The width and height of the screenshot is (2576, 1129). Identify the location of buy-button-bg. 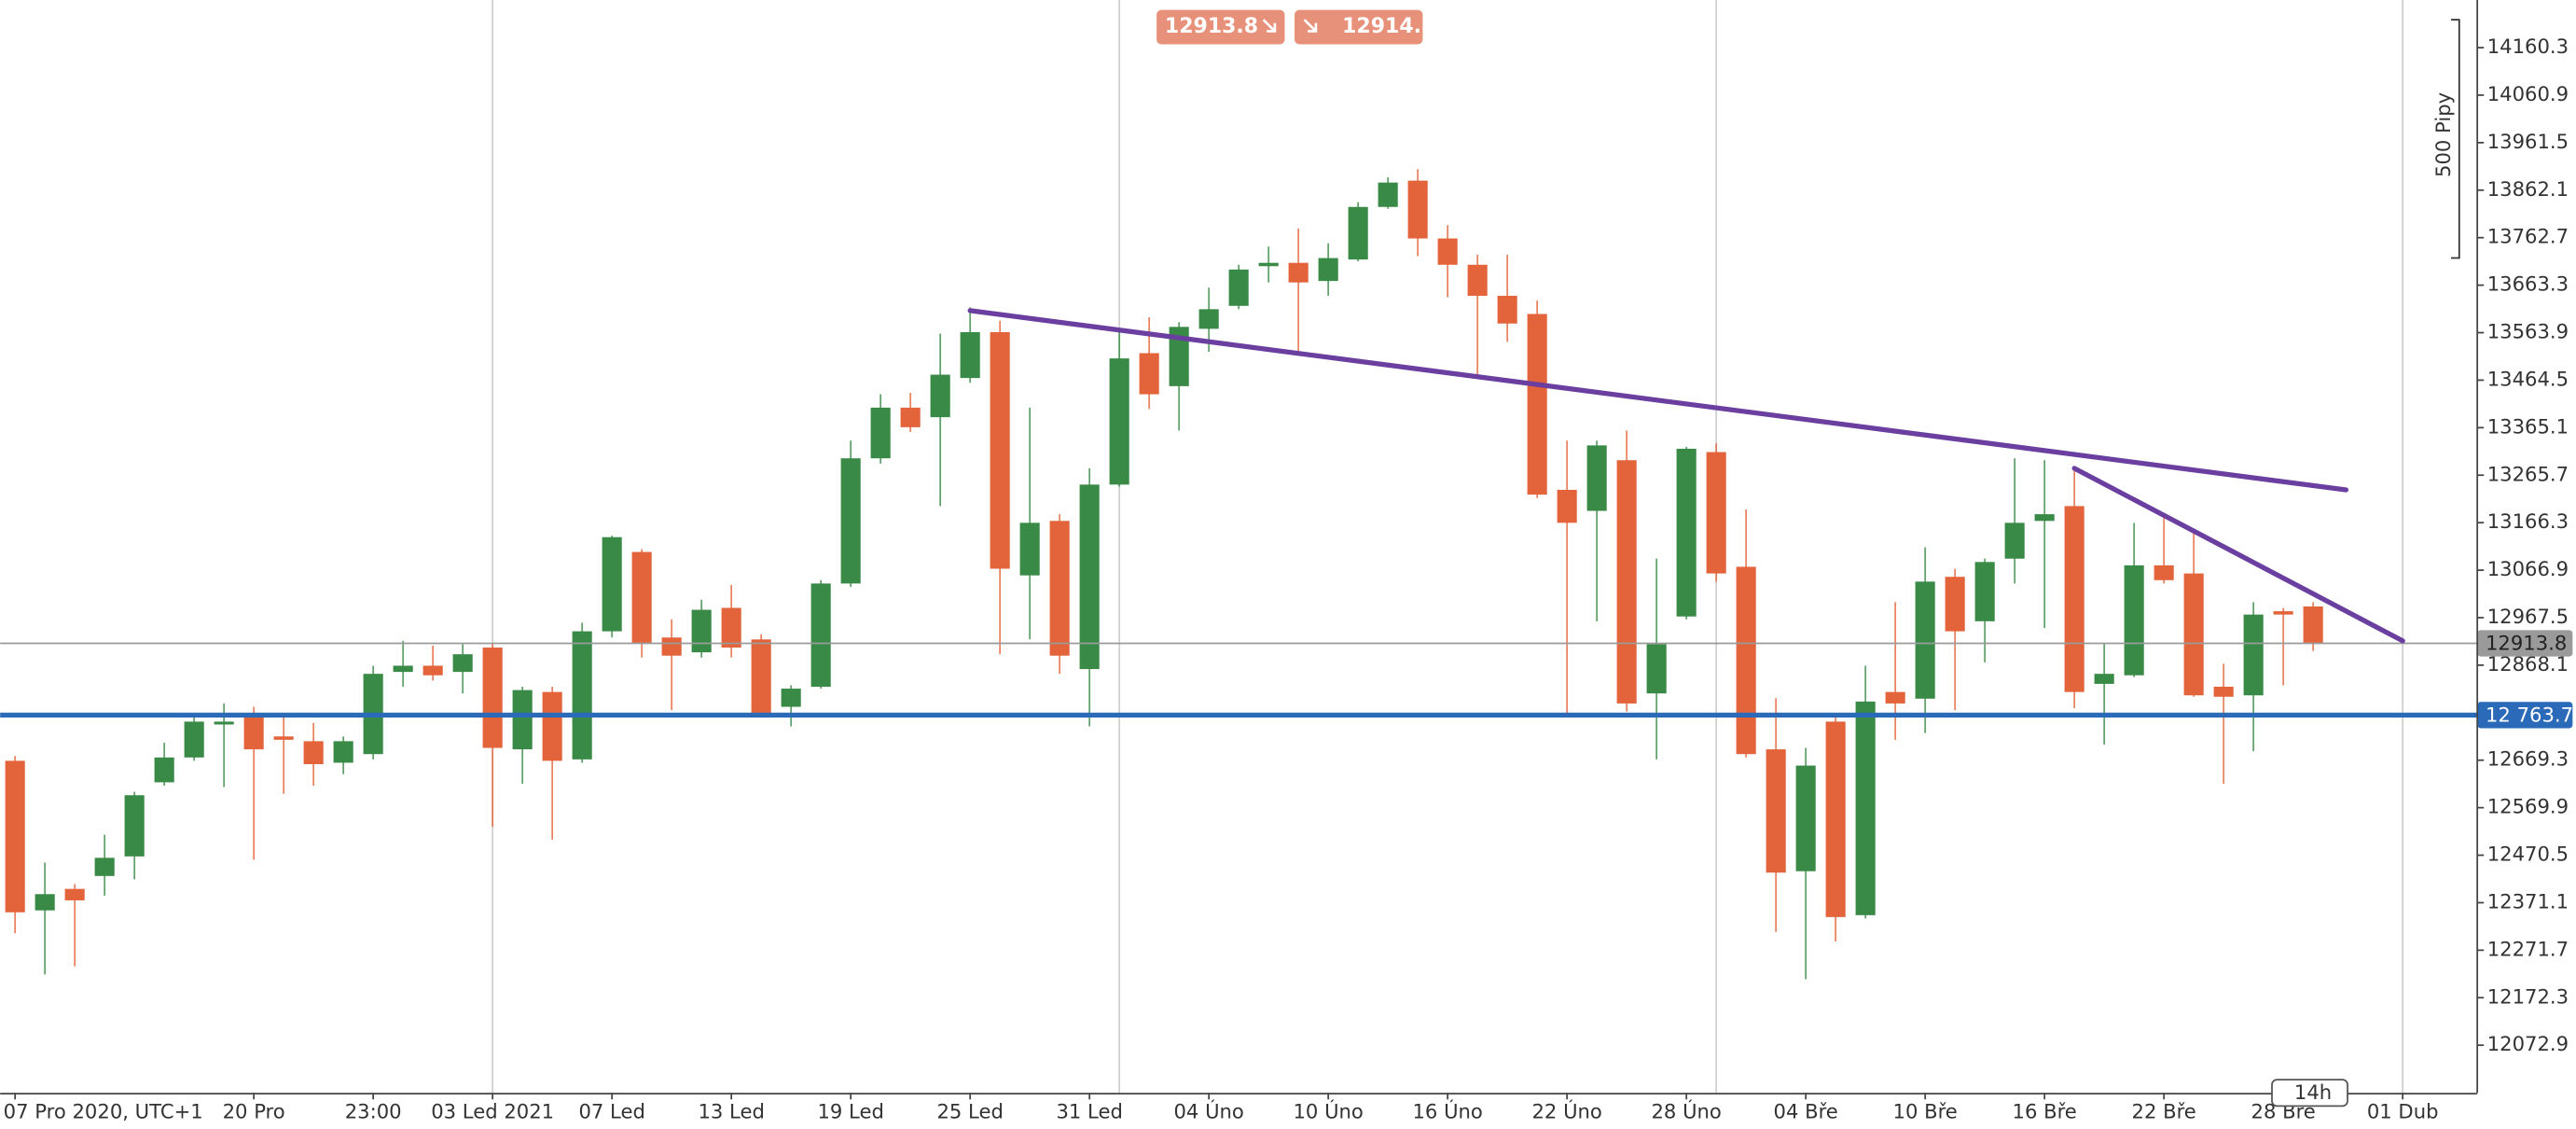
(1359, 27).